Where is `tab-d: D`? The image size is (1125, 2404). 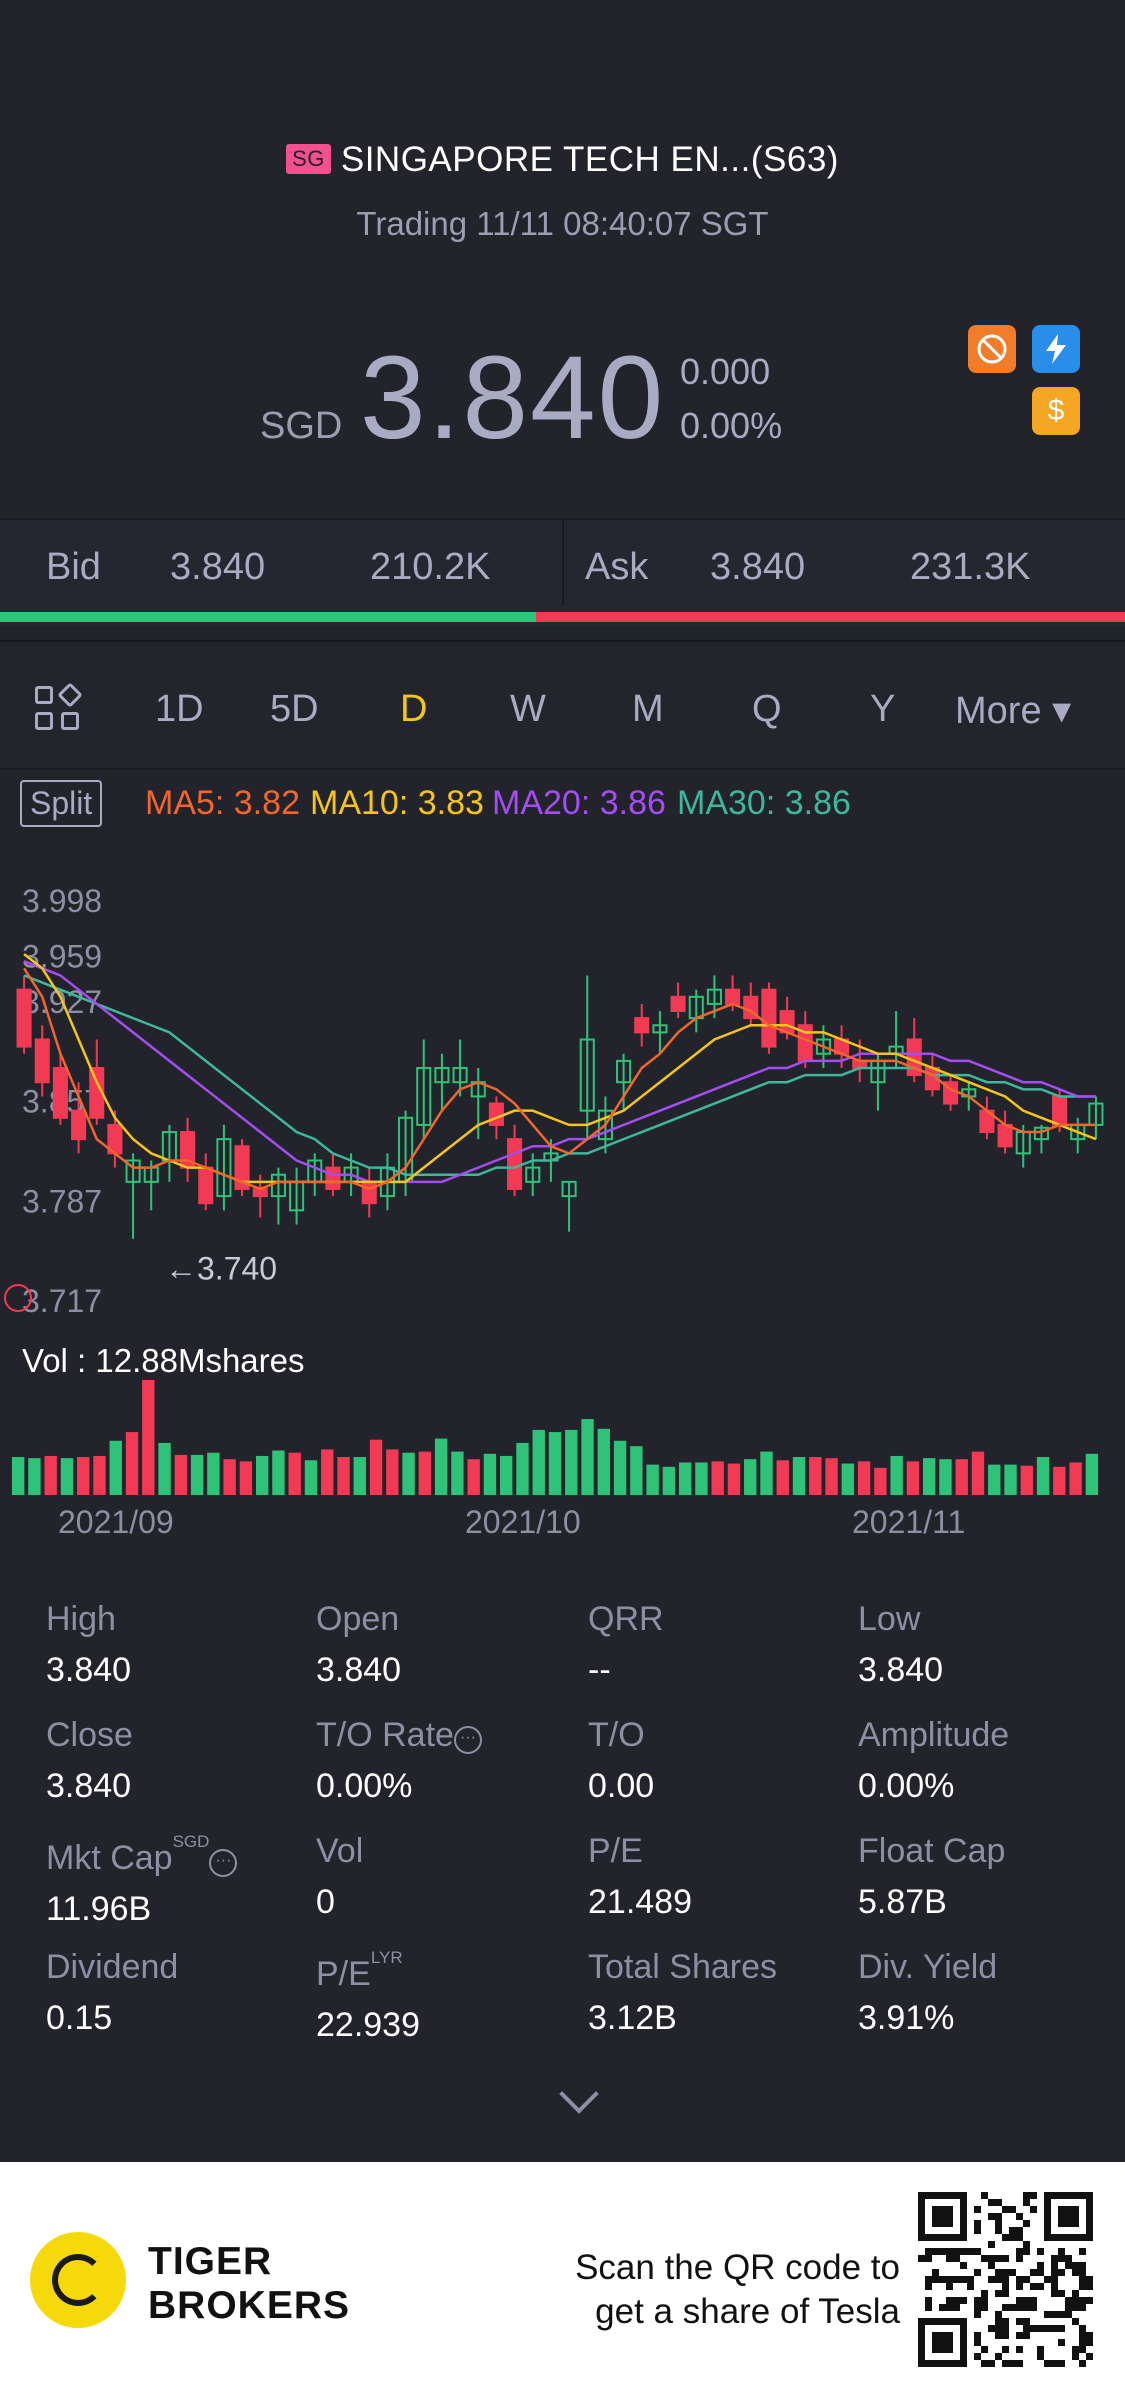 tab-d: D is located at coordinates (414, 709).